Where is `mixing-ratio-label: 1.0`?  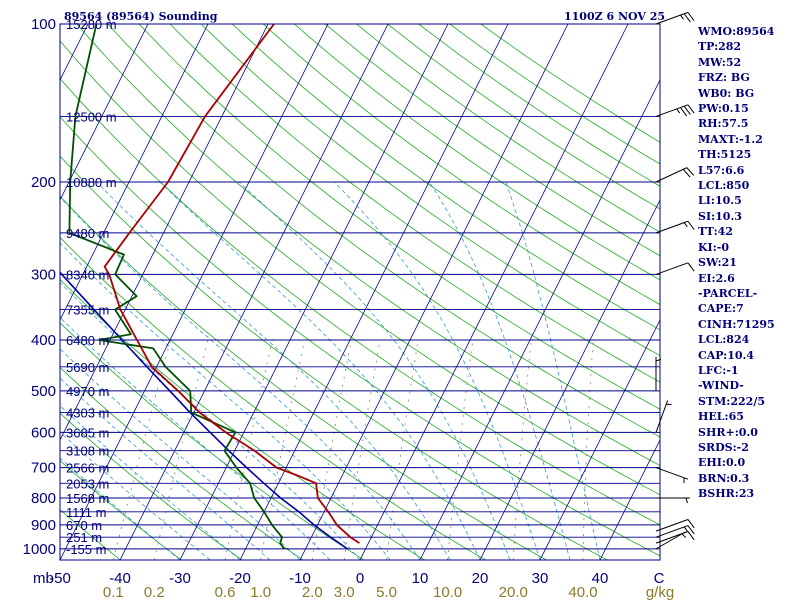
mixing-ratio-label: 1.0 is located at coordinates (260, 592).